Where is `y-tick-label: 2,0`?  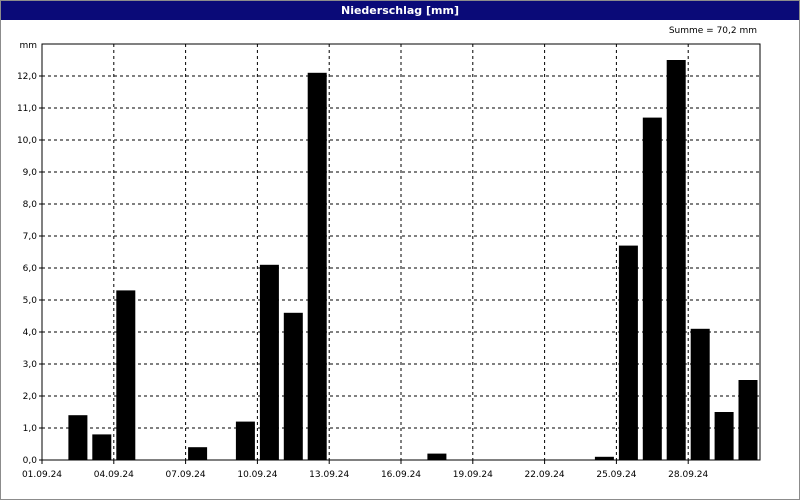 y-tick-label: 2,0 is located at coordinates (30, 397).